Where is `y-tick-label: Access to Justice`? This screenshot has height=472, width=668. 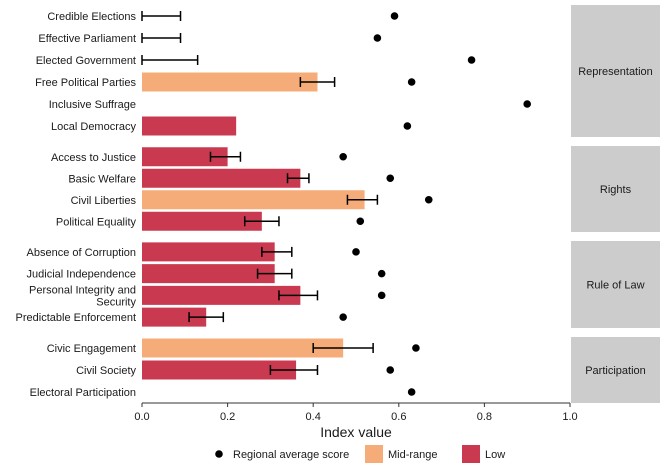
y-tick-label: Access to Justice is located at coordinates (93, 158).